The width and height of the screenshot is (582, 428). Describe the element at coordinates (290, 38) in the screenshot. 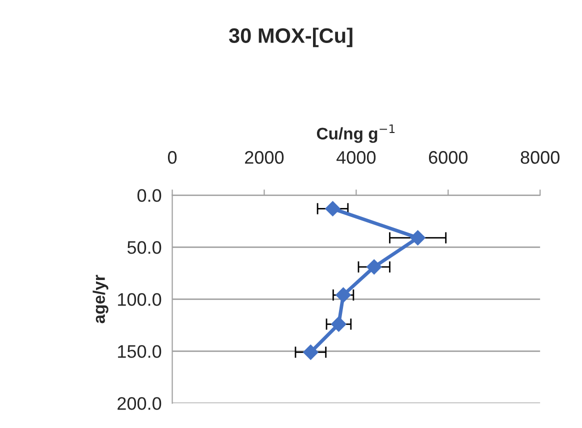

I see `chart-title: 30 MOX-[Cu]` at that location.